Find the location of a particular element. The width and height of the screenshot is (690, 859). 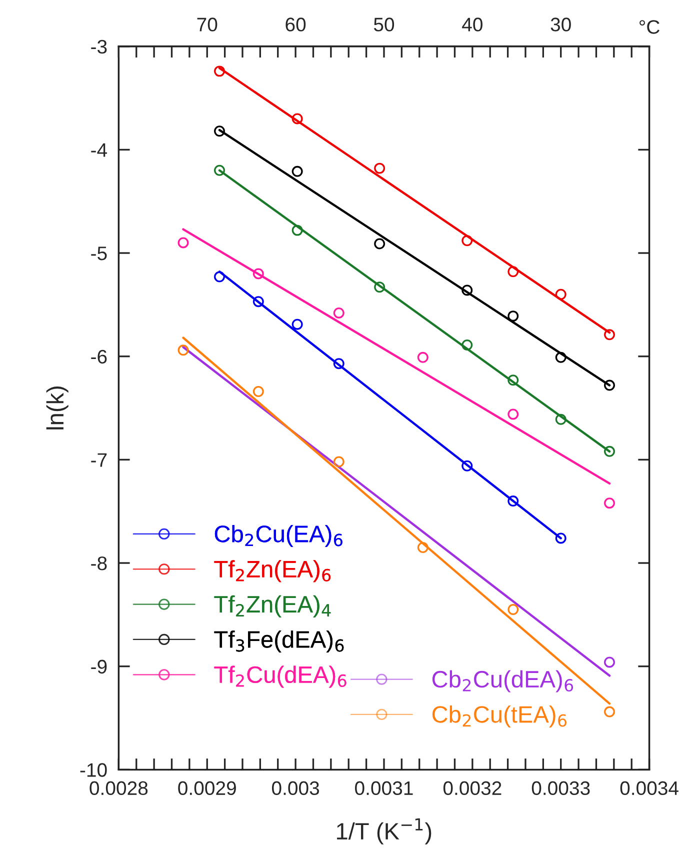

x2-axis-title: °C is located at coordinates (650, 27).